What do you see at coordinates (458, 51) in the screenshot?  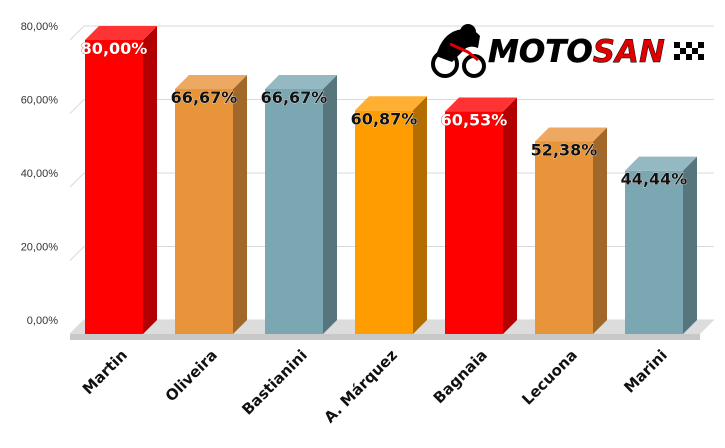 I see `motorcycle-rider-icon` at bounding box center [458, 51].